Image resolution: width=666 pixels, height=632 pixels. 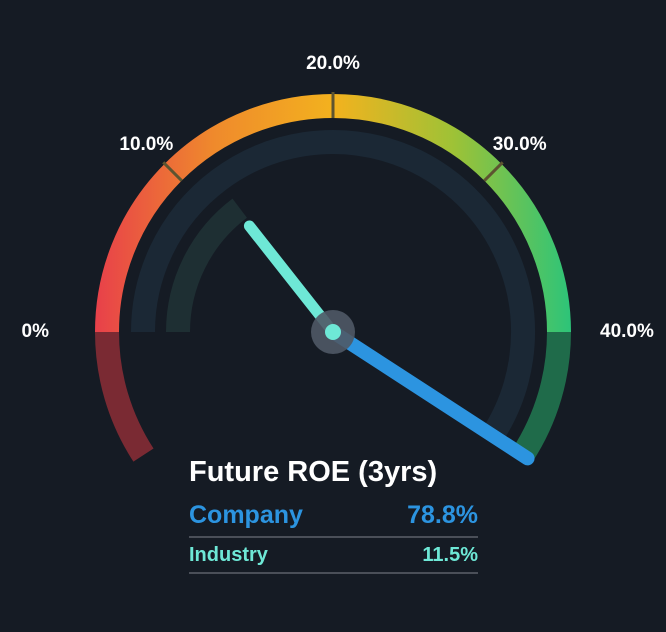 What do you see at coordinates (627, 331) in the screenshot?
I see `tick-label: 40.0%` at bounding box center [627, 331].